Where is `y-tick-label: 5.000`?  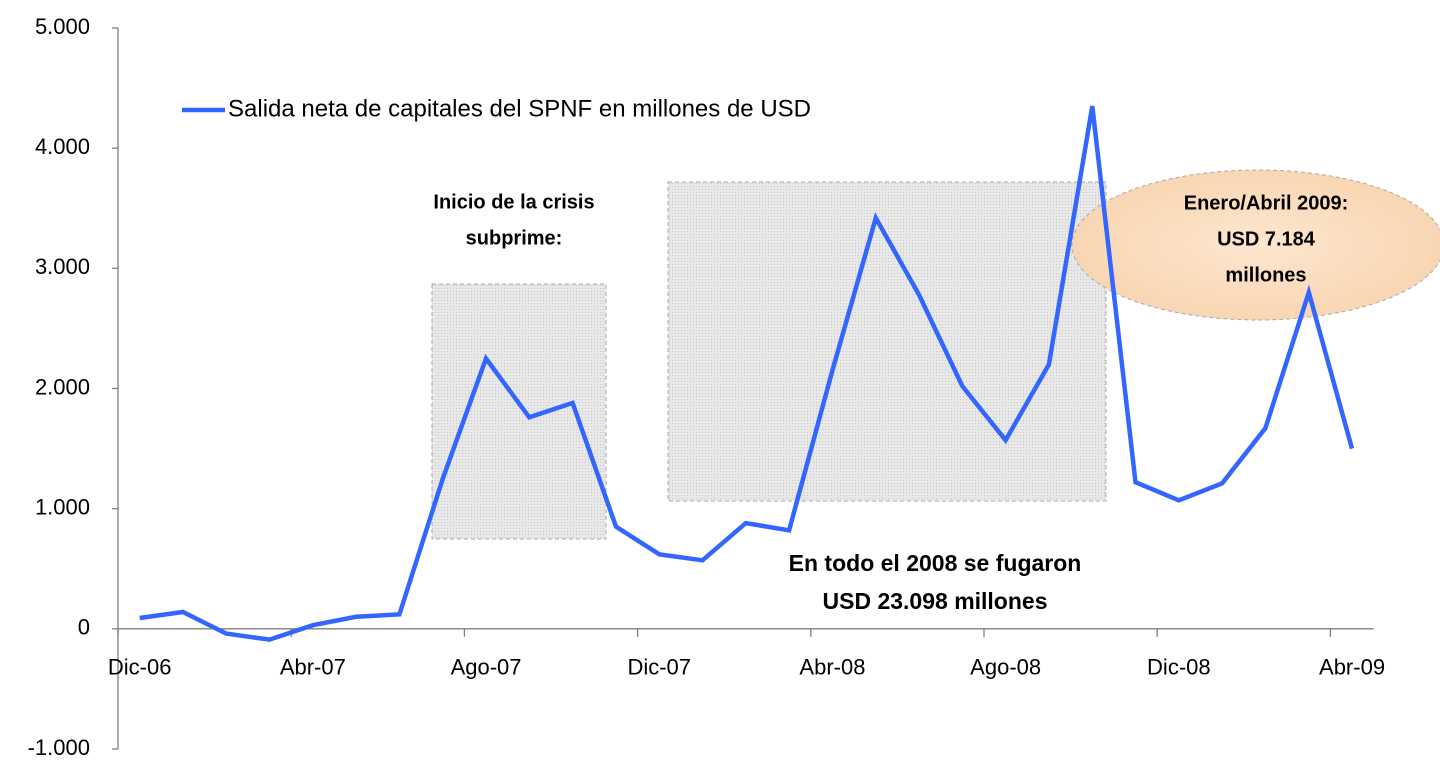 y-tick-label: 5.000 is located at coordinates (62, 26).